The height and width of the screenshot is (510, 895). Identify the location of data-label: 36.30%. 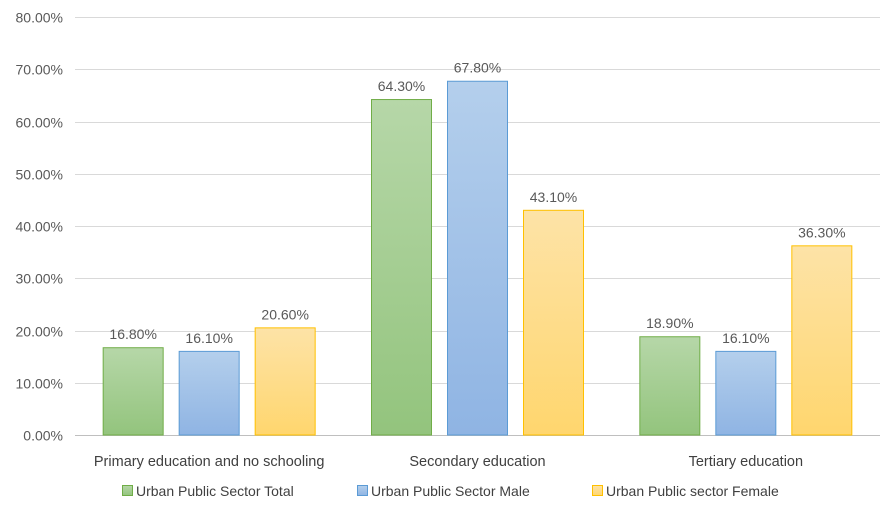
(821, 232).